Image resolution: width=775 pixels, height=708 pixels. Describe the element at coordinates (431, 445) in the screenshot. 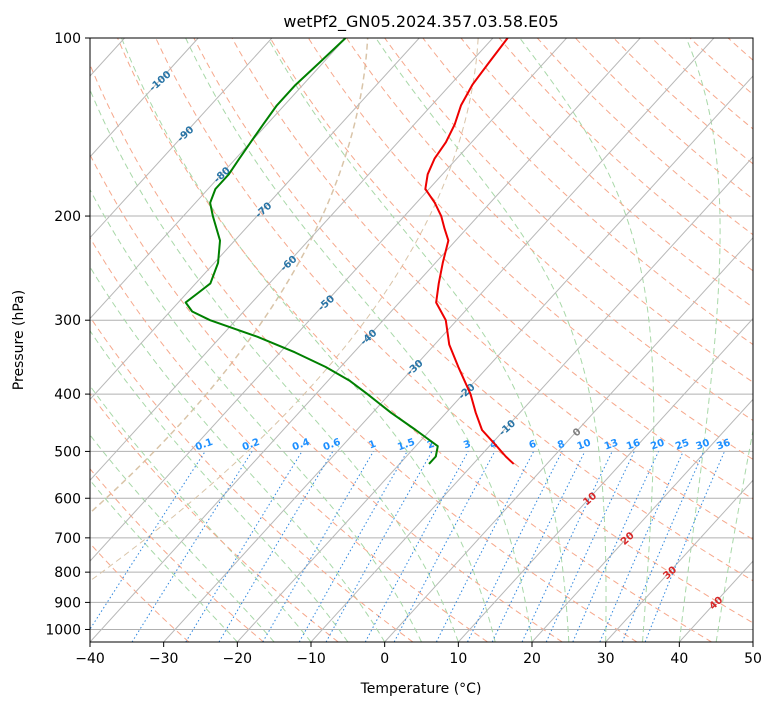

I see `mixing-ratio-label: 2` at that location.